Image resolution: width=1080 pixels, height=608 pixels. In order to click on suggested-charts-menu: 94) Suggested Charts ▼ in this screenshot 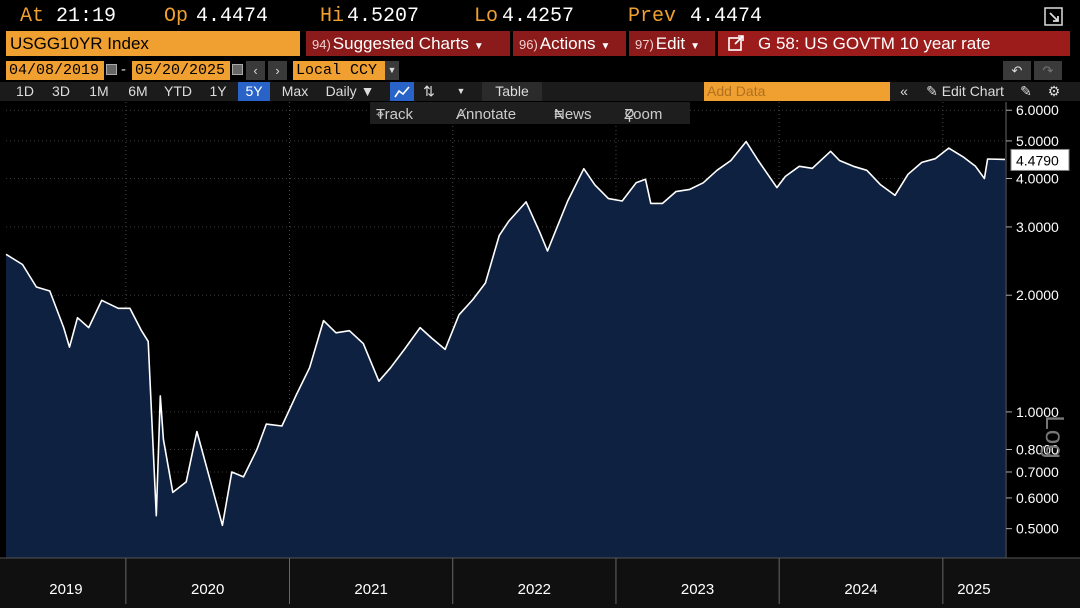, I will do `click(408, 43)`.